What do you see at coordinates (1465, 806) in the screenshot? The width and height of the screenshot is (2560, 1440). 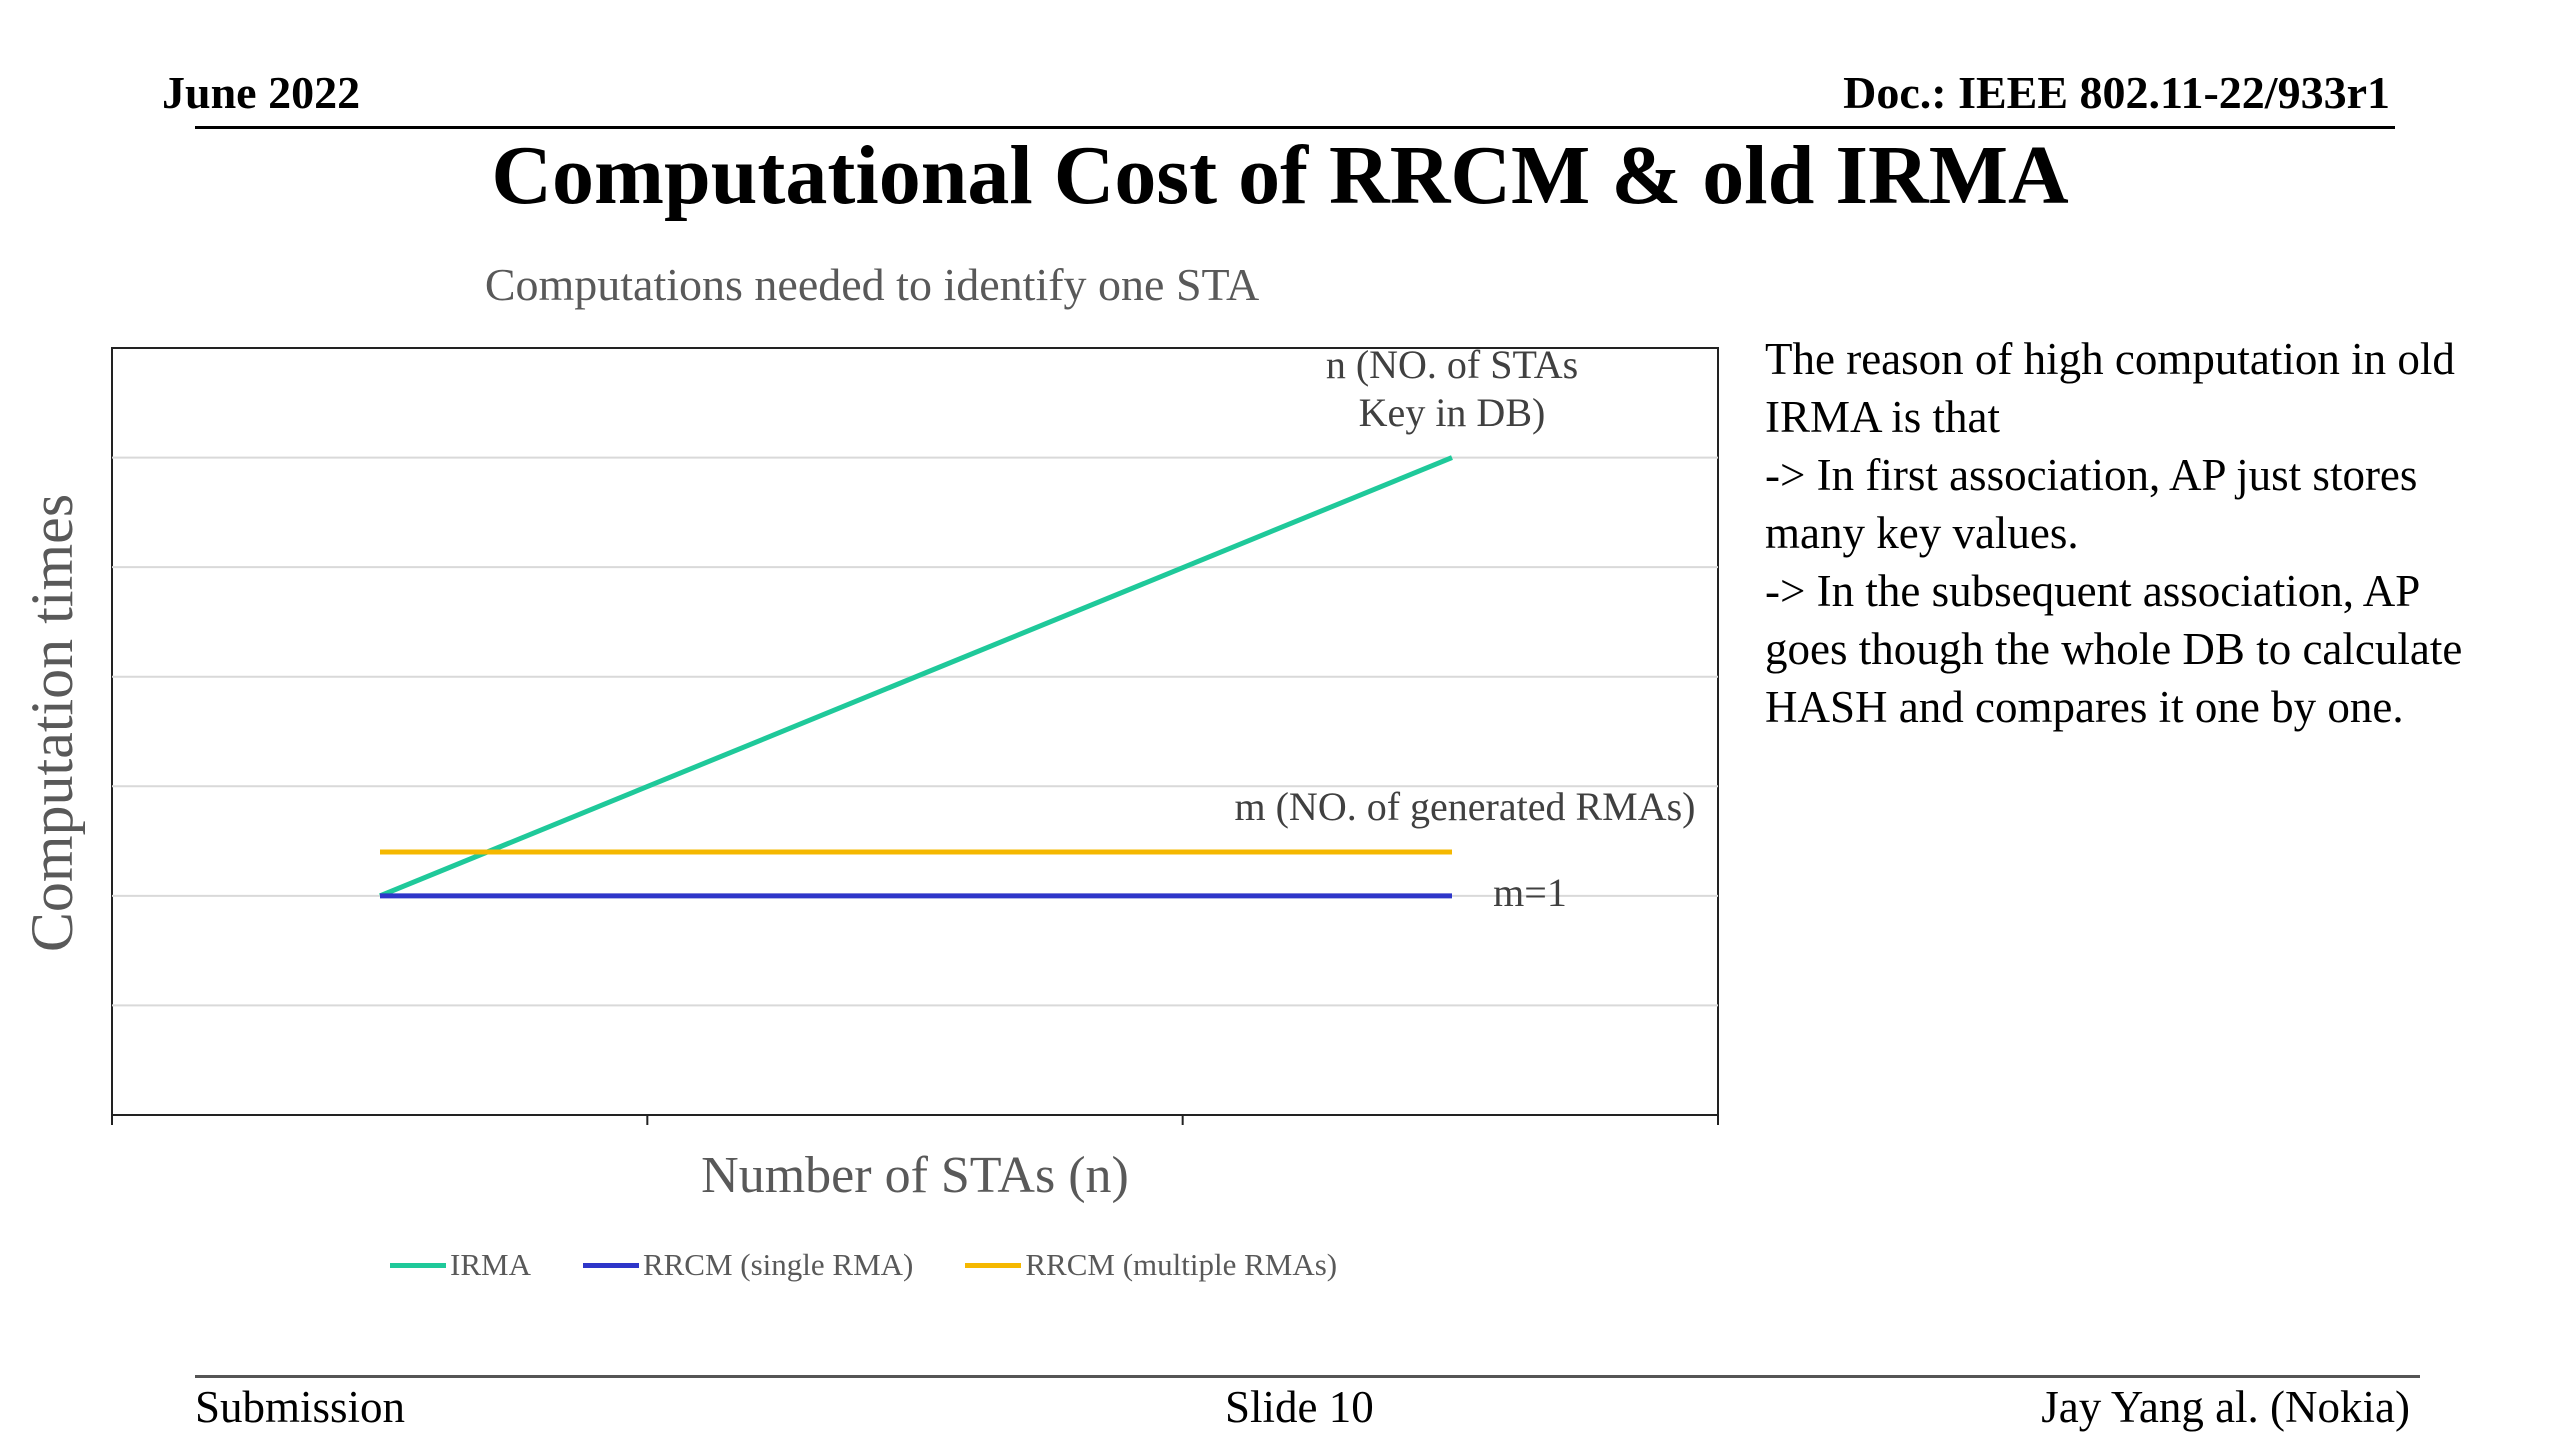 I see `annotation-label: m (NO. of generated RMAs)` at bounding box center [1465, 806].